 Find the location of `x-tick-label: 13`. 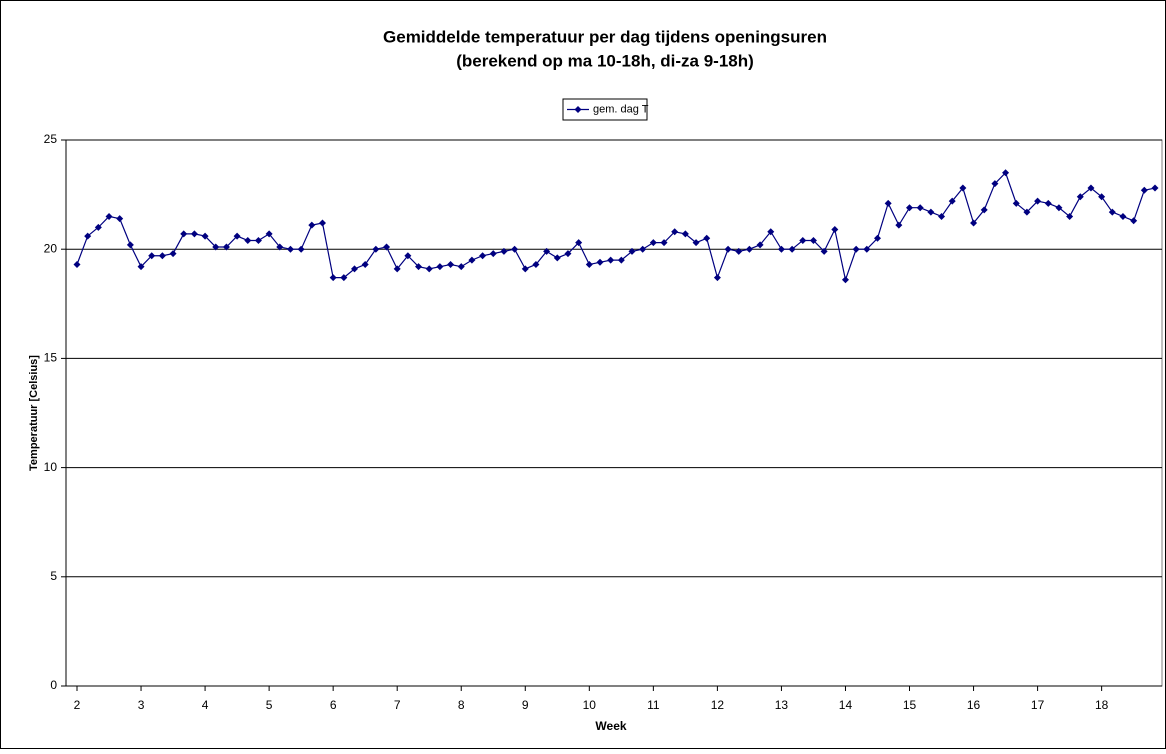

x-tick-label: 13 is located at coordinates (782, 705).